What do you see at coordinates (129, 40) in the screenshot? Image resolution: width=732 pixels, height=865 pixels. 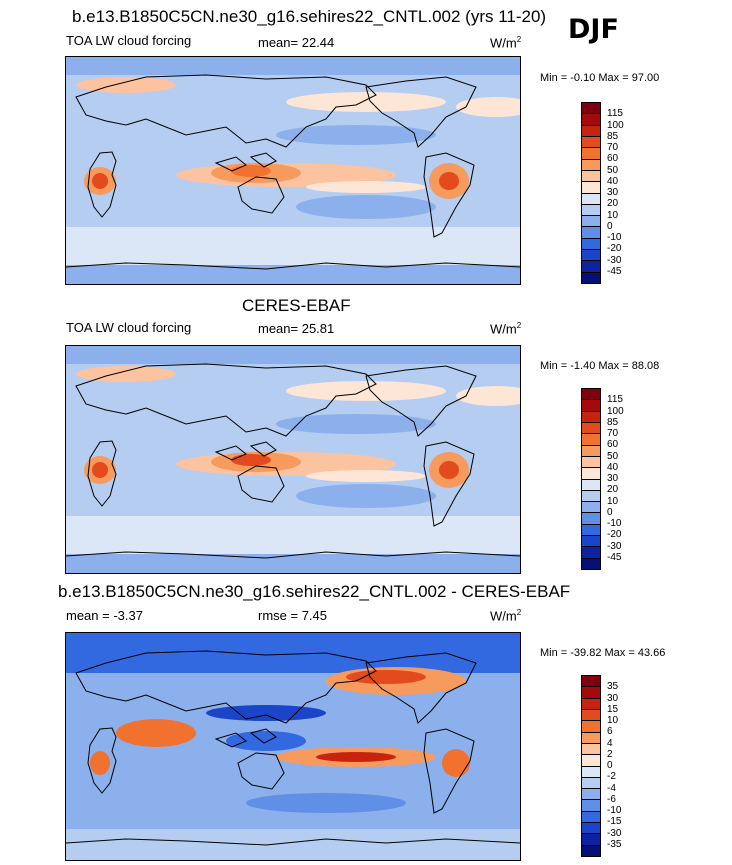 I see `panel1-variable: TOA LW cloud forcing` at bounding box center [129, 40].